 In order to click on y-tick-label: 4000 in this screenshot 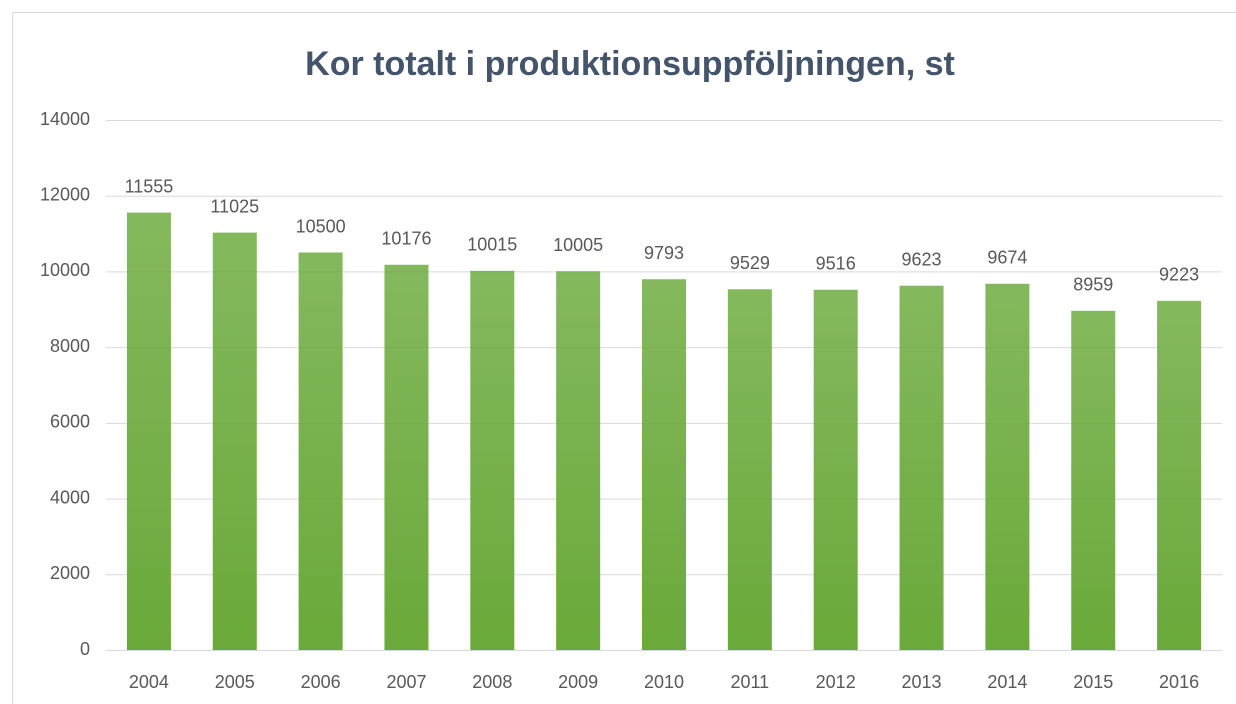, I will do `click(70, 497)`.